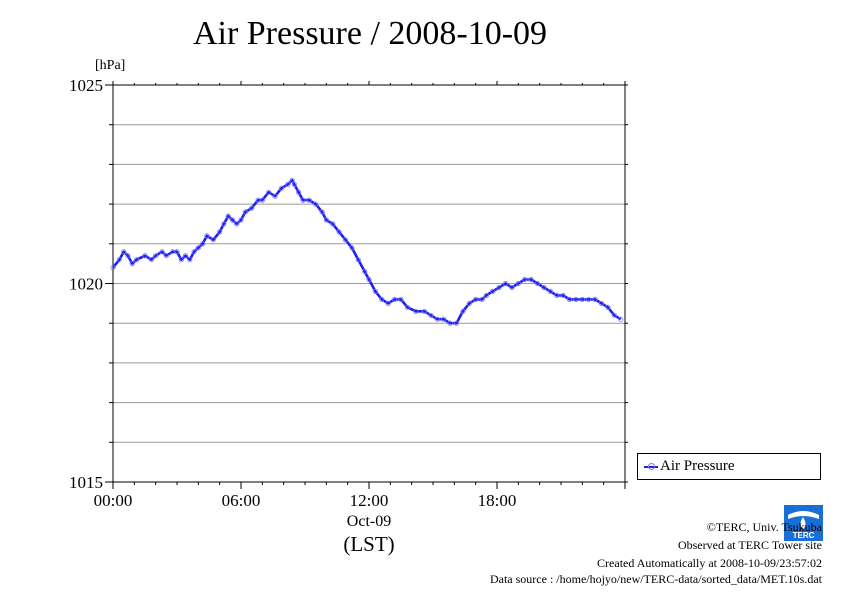  Describe the element at coordinates (749, 545) in the screenshot. I see `credit-site: Observed at TERC Tower site` at that location.